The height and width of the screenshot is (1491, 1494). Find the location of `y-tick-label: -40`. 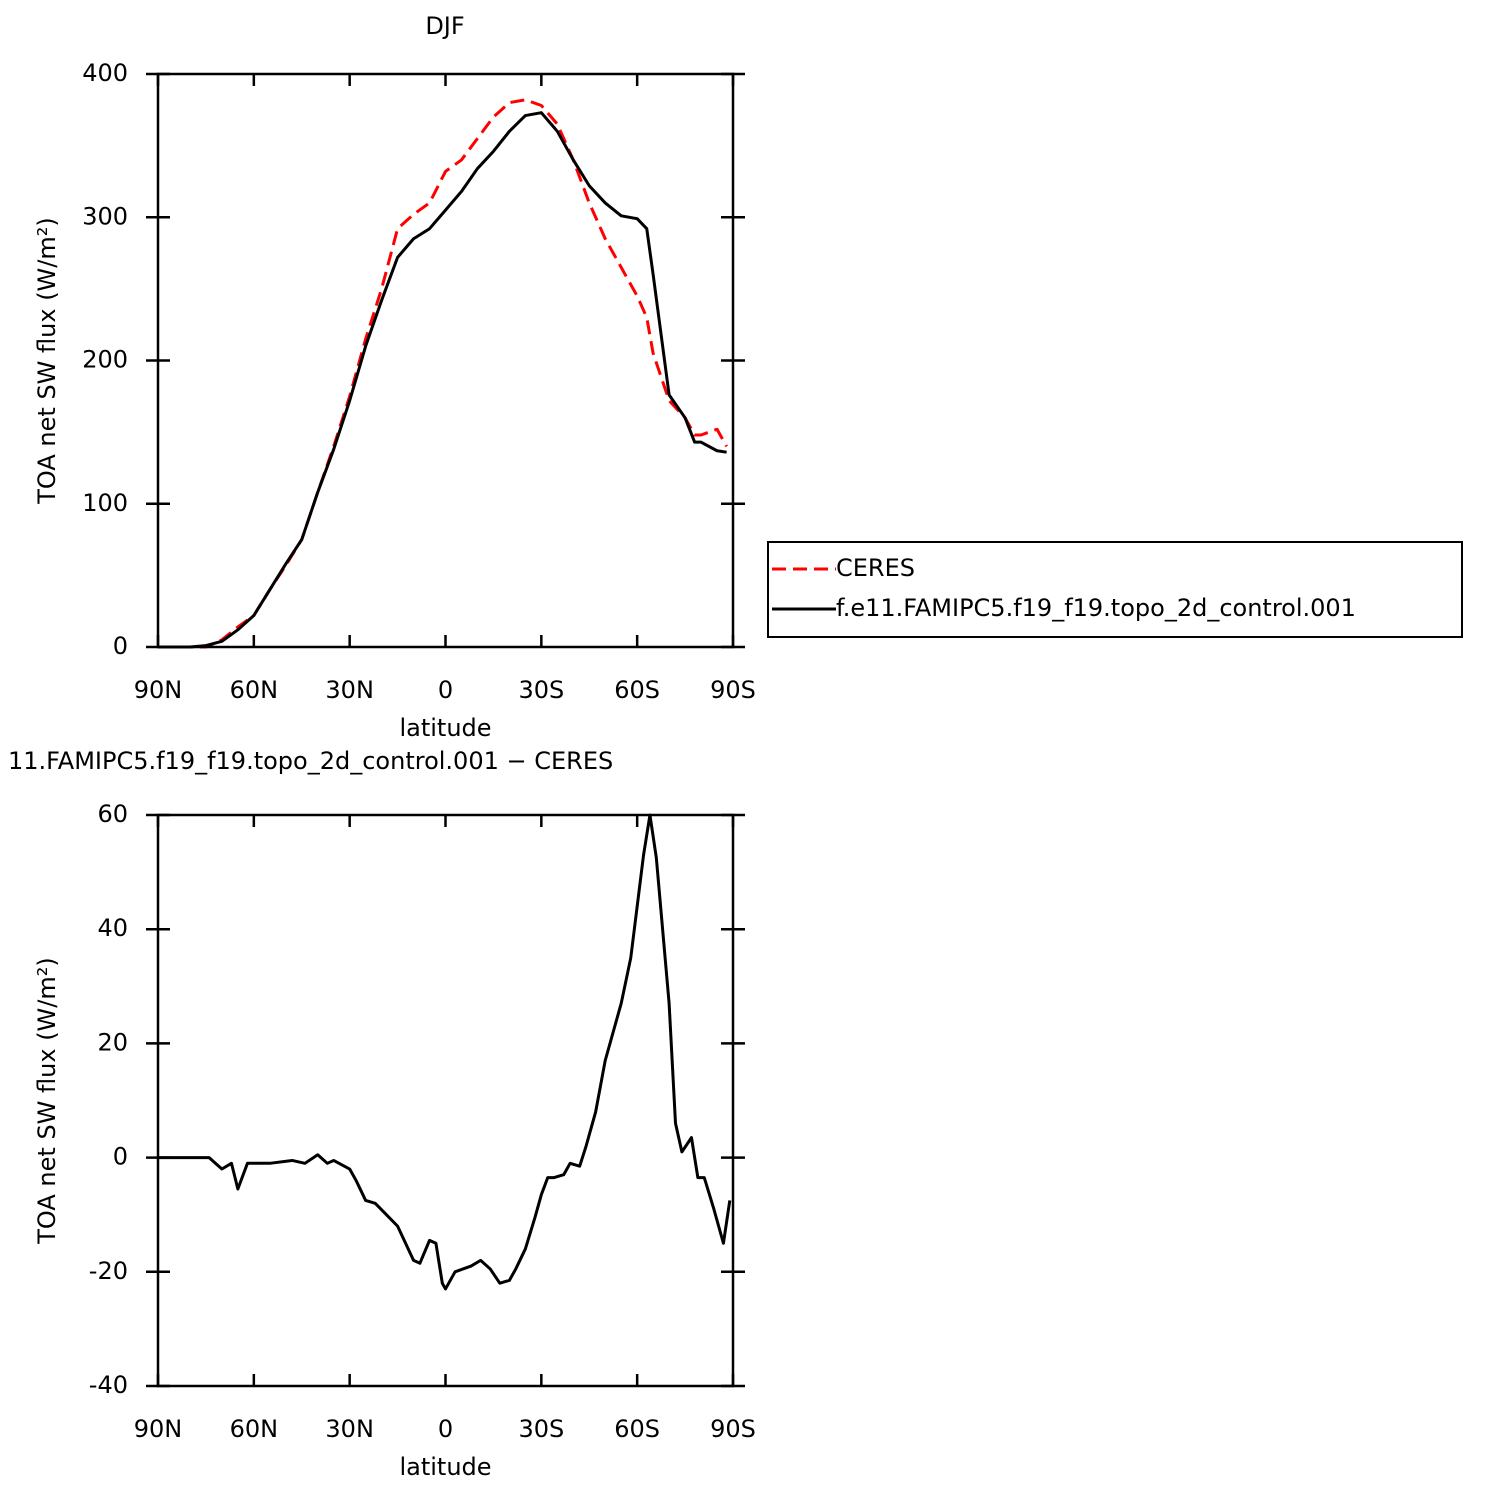

y-tick-label: -40 is located at coordinates (108, 1385).